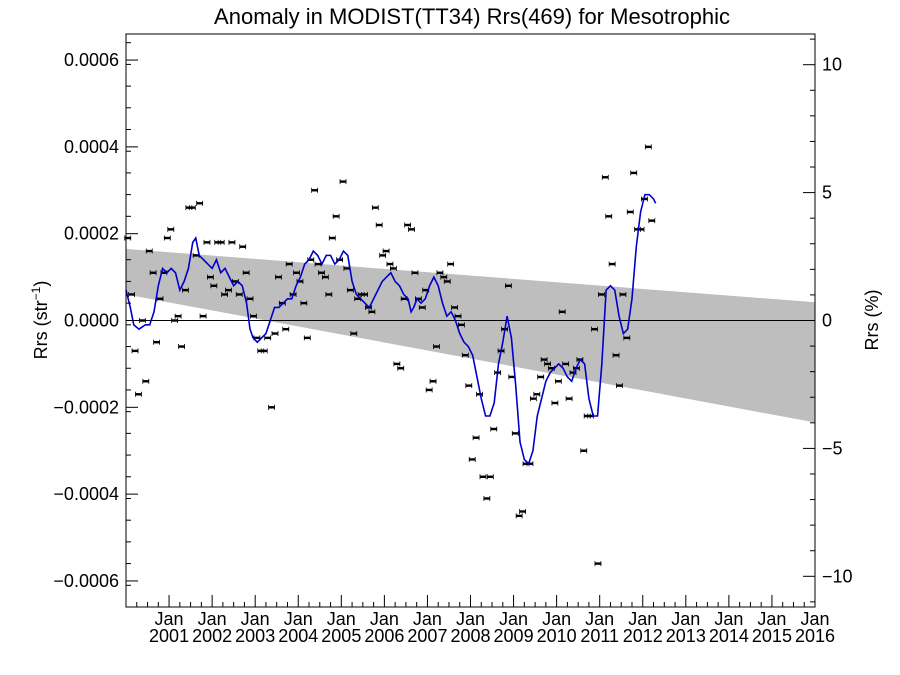 Image resolution: width=900 pixels, height=675 pixels. I want to click on x-tick-year: 2013, so click(686, 636).